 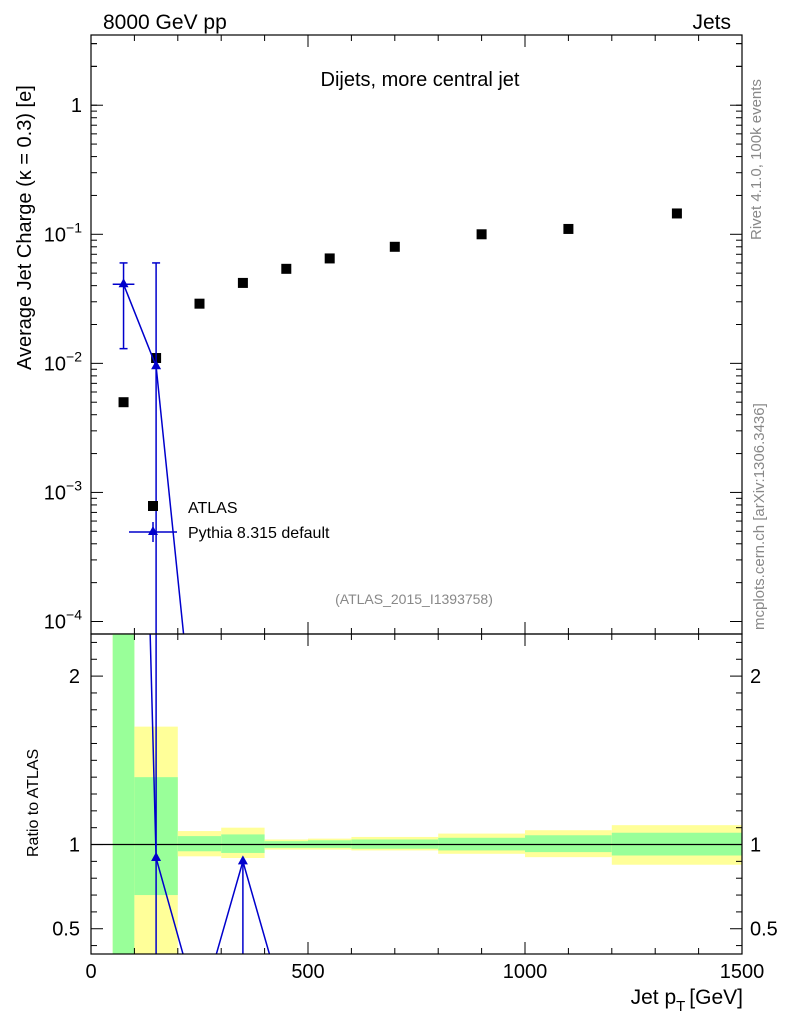 I want to click on main-y-axis-label: Average Jet Charge (κ = 0.3) [e], so click(x=25, y=227).